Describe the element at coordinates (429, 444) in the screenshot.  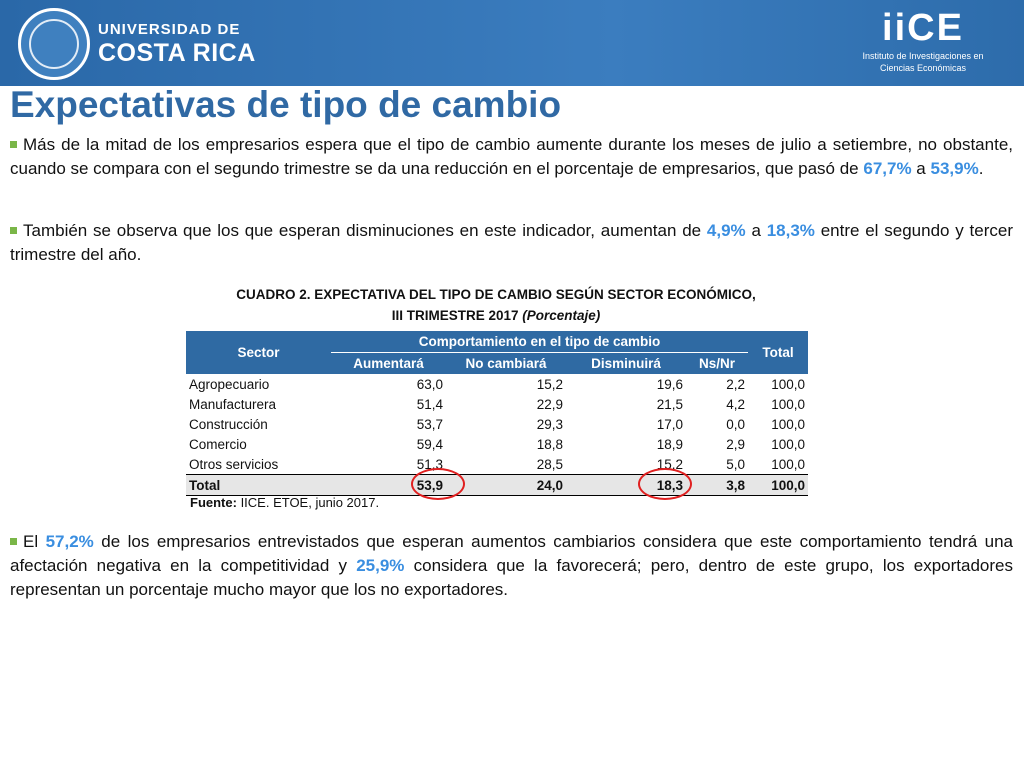
I see `cell-value: 59,4` at that location.